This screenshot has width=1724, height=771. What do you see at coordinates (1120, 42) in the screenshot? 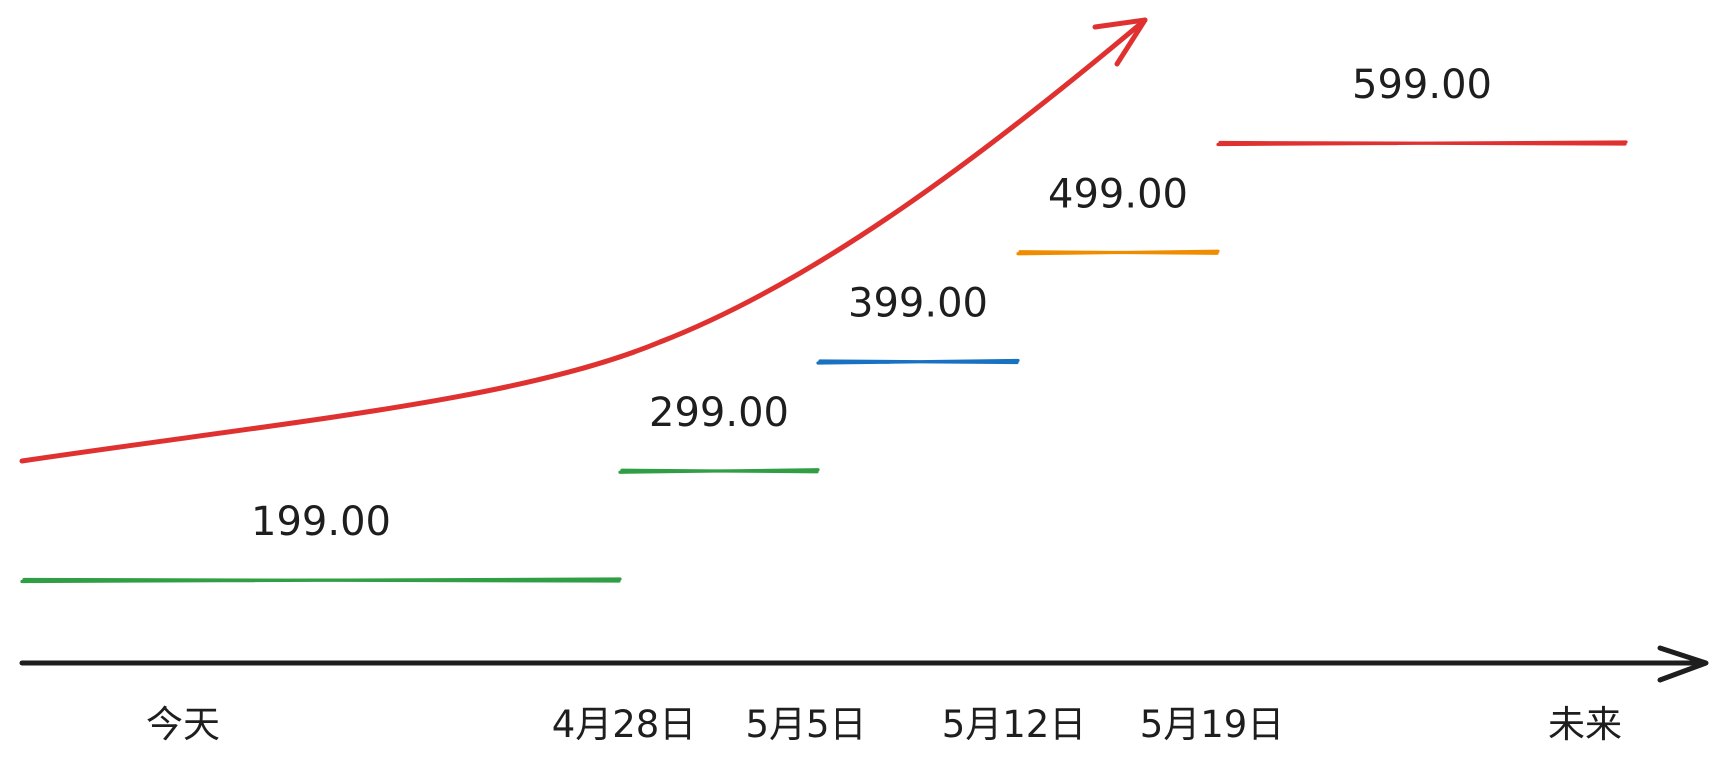
I see `trend-arrowhead` at bounding box center [1120, 42].